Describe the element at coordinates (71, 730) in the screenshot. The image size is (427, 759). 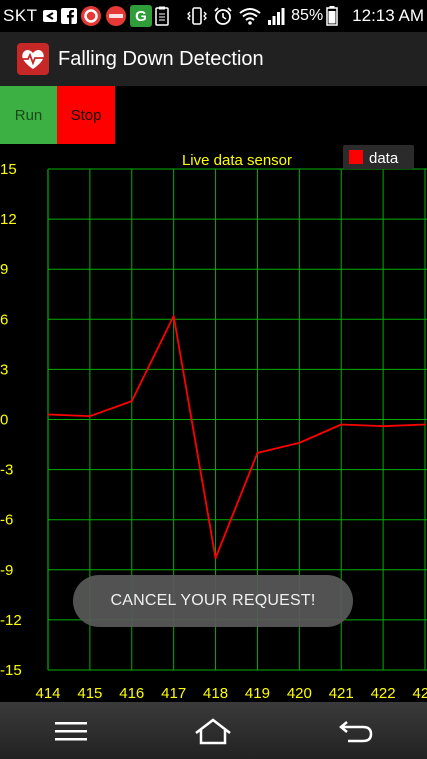
I see `menu-icon` at that location.